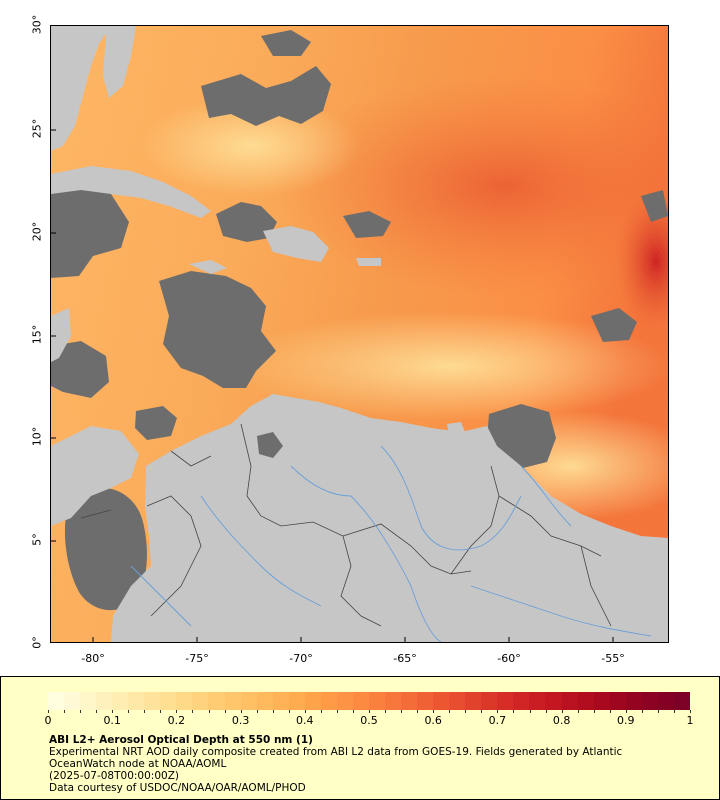  What do you see at coordinates (197, 658) in the screenshot?
I see `x-tick-75: -75°` at bounding box center [197, 658].